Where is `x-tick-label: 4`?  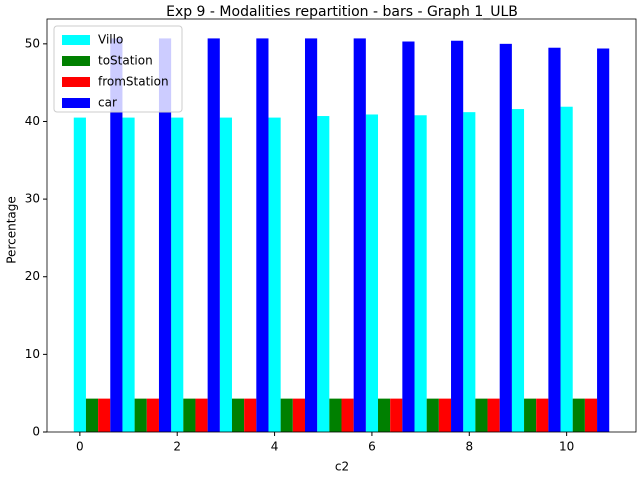 x-tick-label: 4 is located at coordinates (275, 447).